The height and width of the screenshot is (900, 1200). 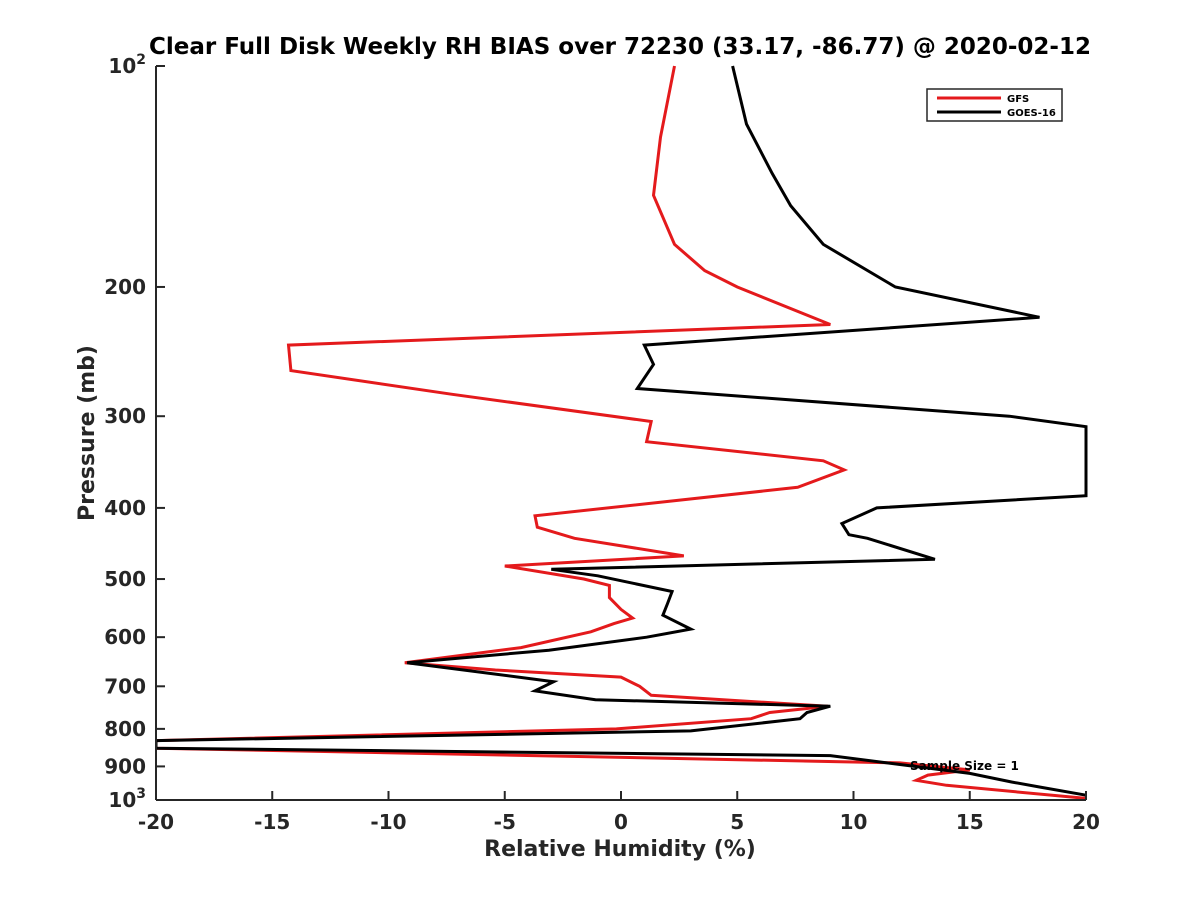 I want to click on sample-size-annotation: Sample Size = 1, so click(x=964, y=766).